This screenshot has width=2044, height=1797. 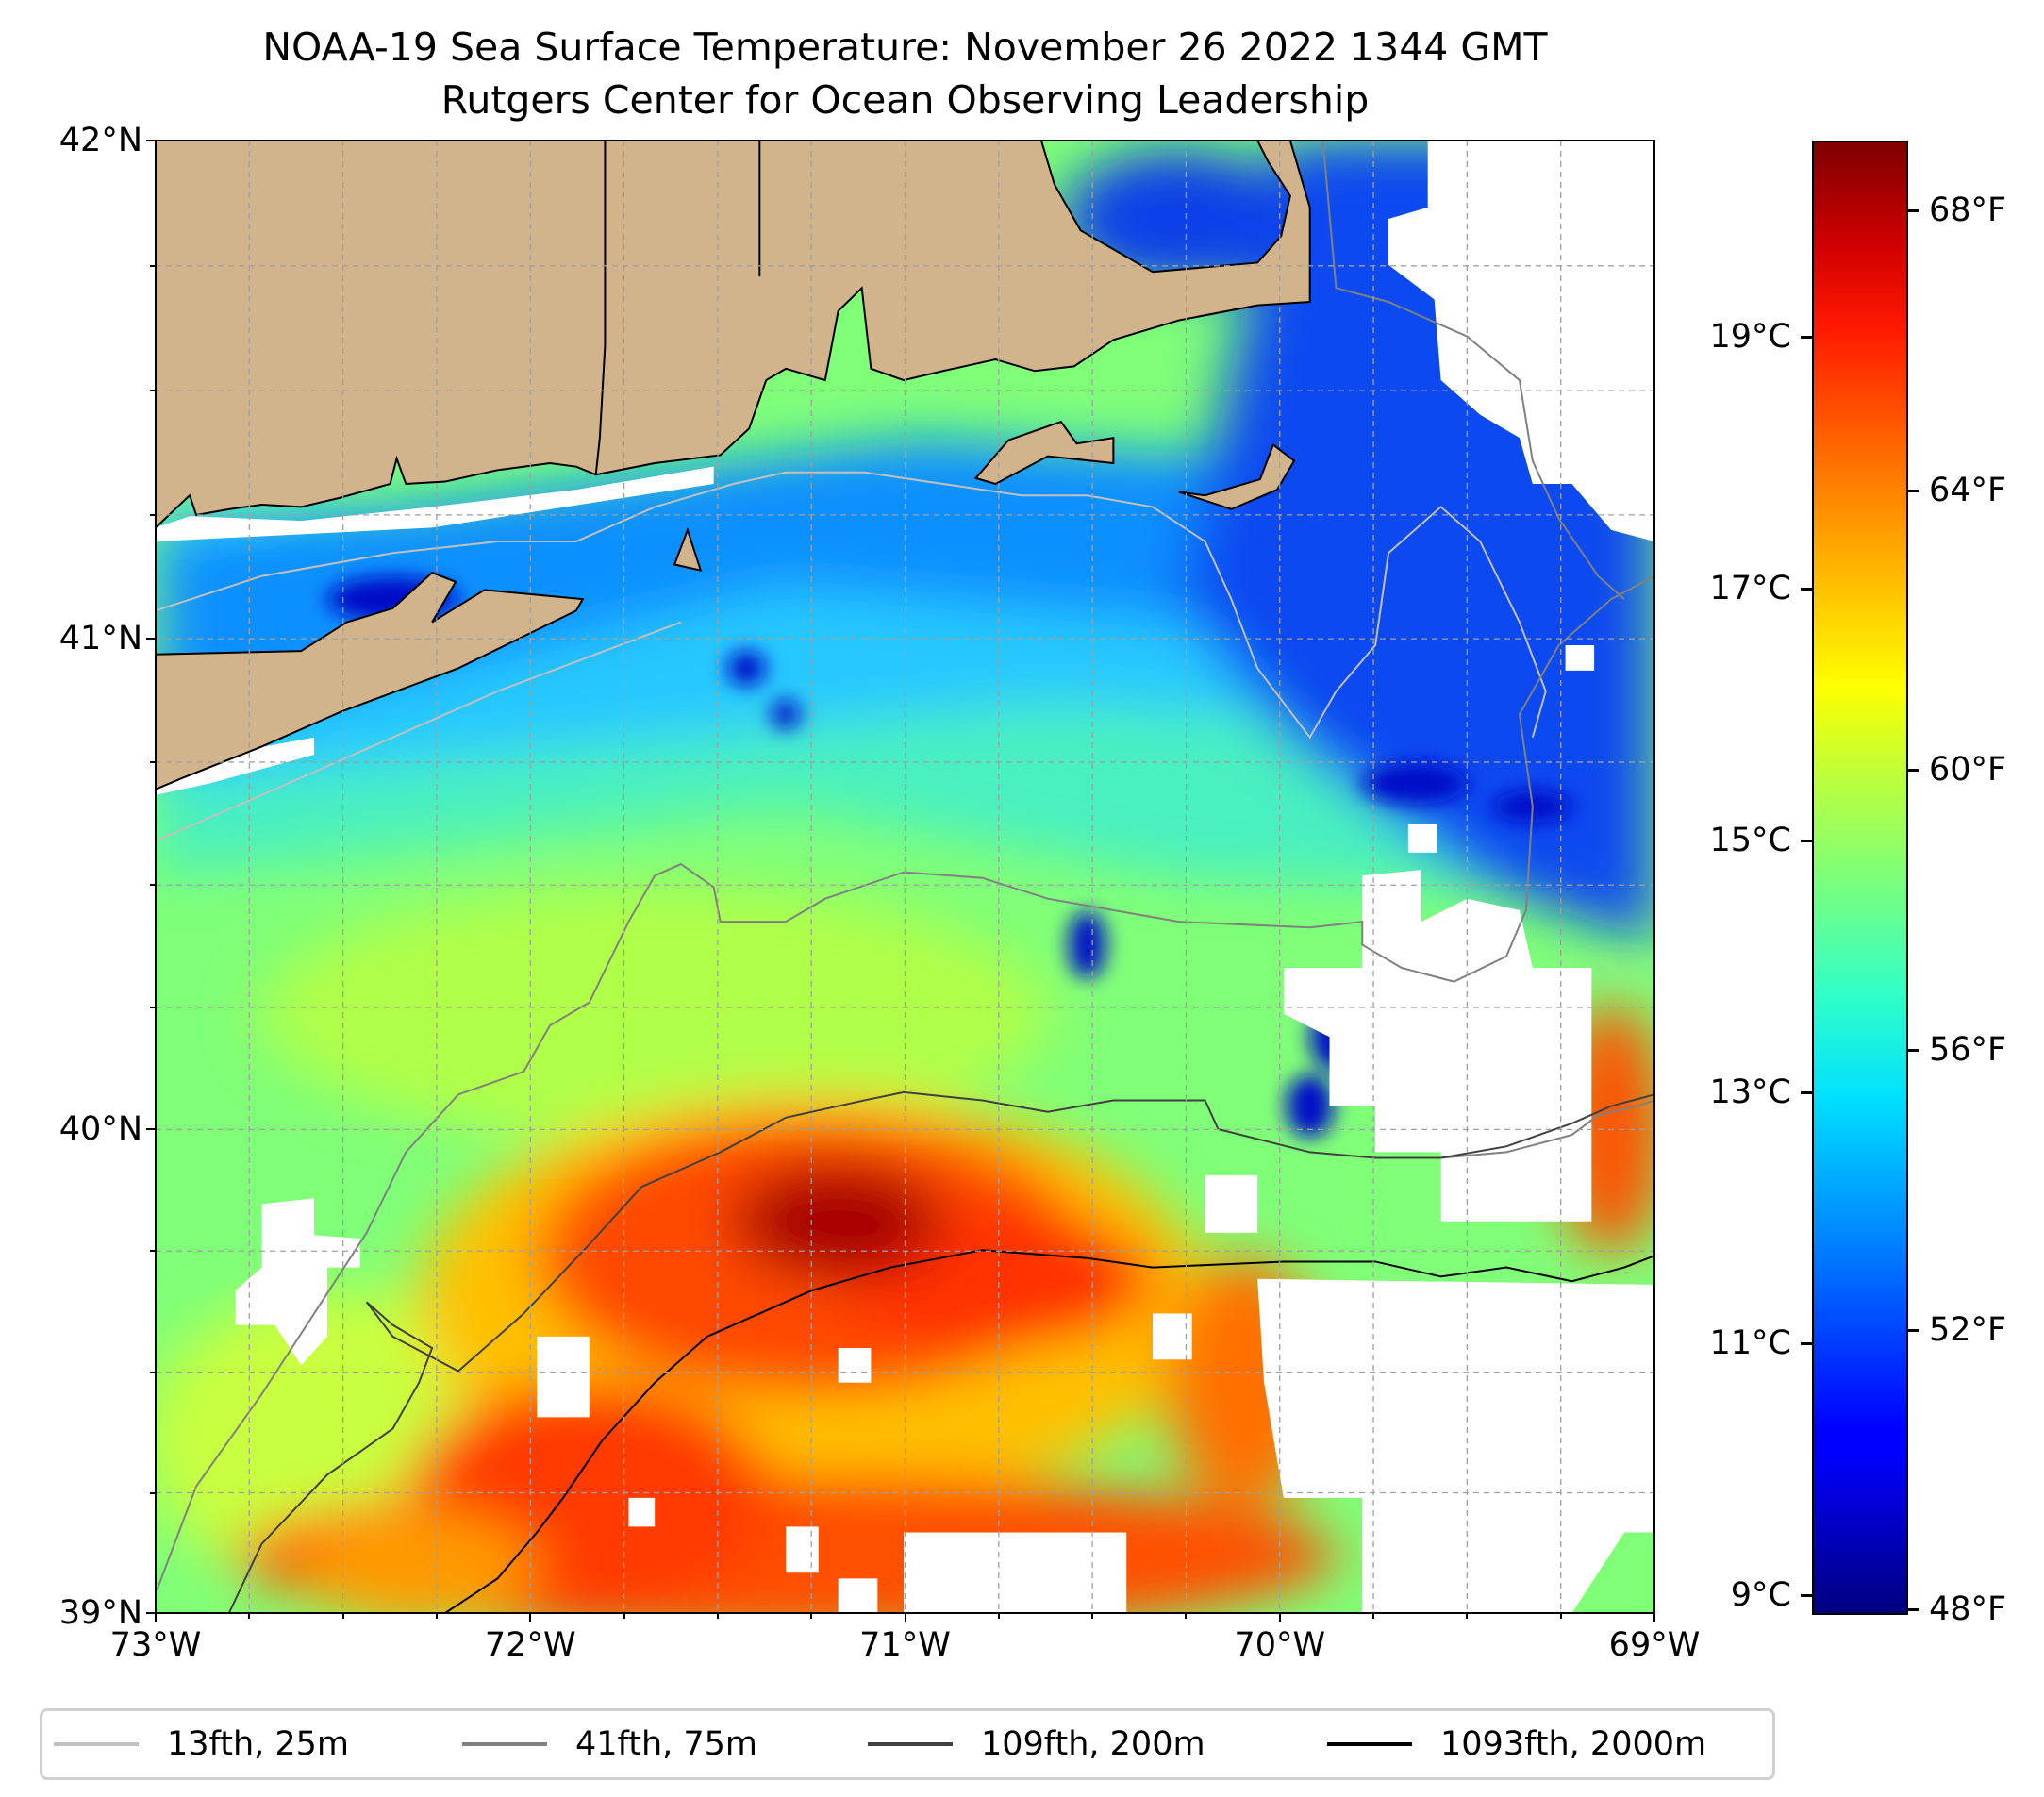 I want to click on legend-label: 41fth, 75m, so click(x=666, y=1744).